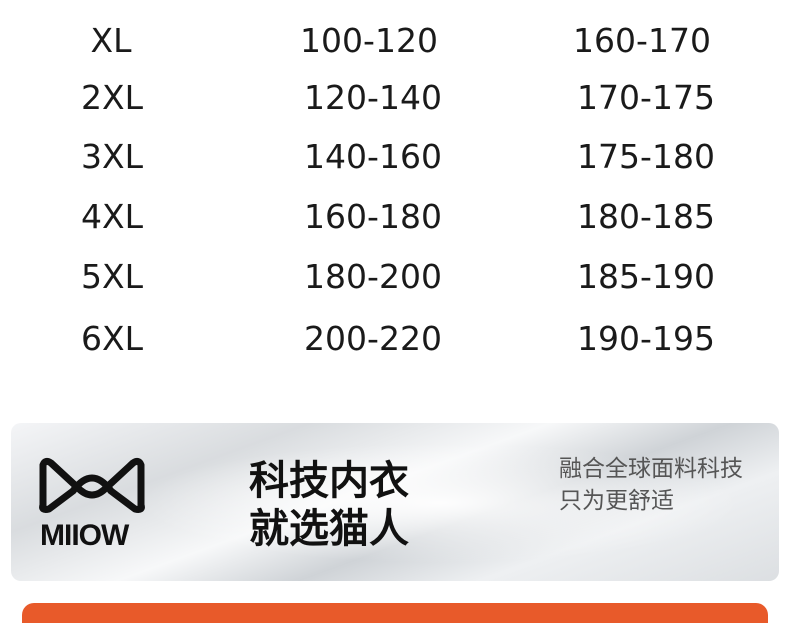 This screenshot has width=790, height=623. What do you see at coordinates (646, 156) in the screenshot?
I see `height-cell: 175-180` at bounding box center [646, 156].